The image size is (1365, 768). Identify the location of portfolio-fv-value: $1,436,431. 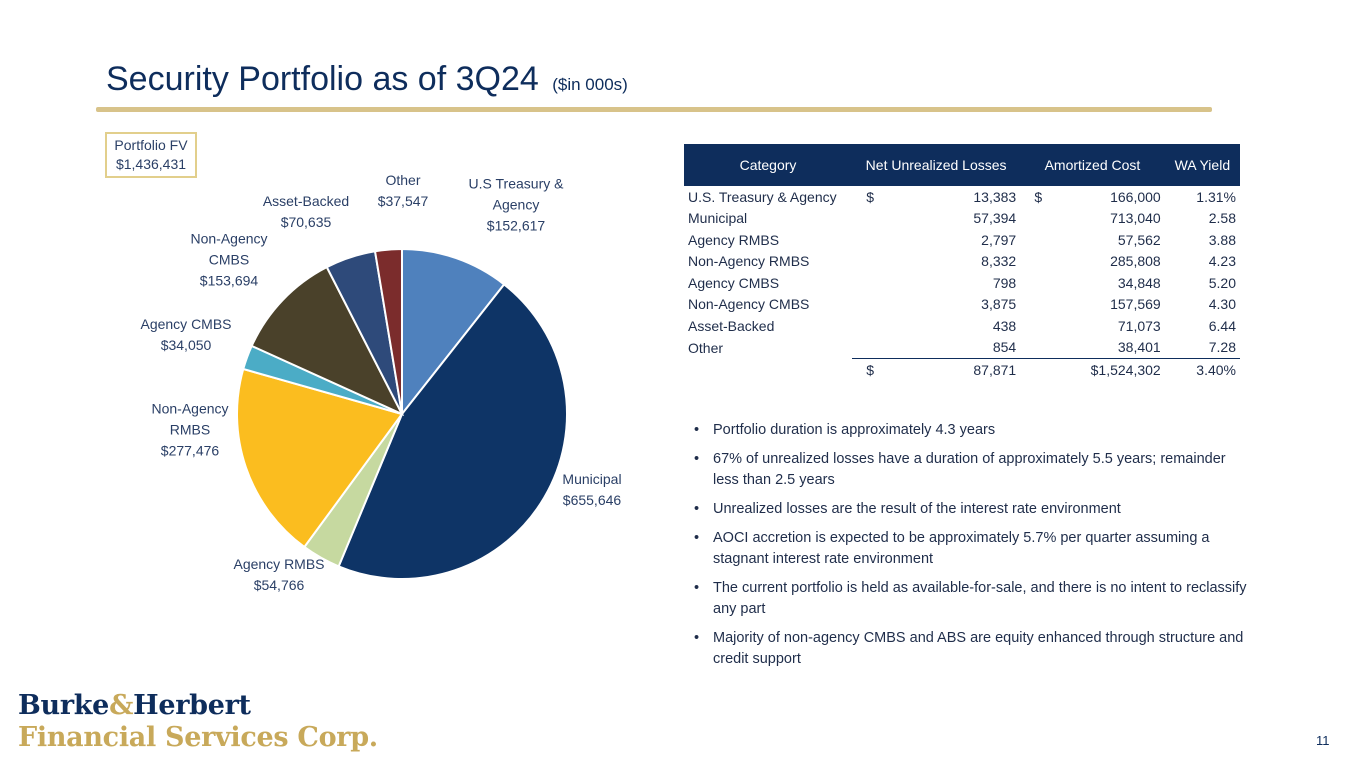
(151, 164).